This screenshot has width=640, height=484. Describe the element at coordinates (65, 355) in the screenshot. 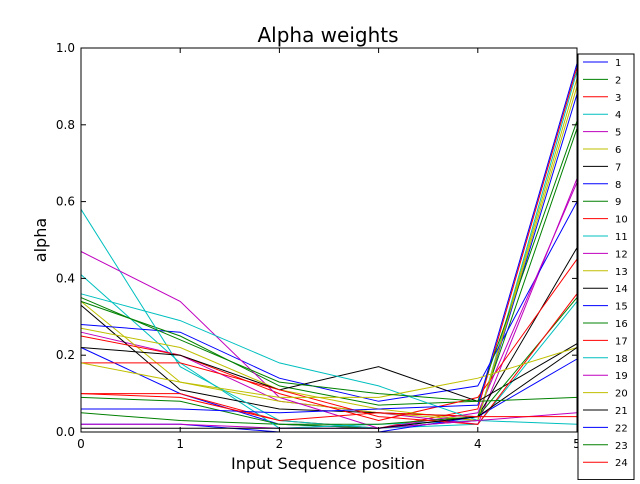

I see `y-tick-label: 0.2` at that location.